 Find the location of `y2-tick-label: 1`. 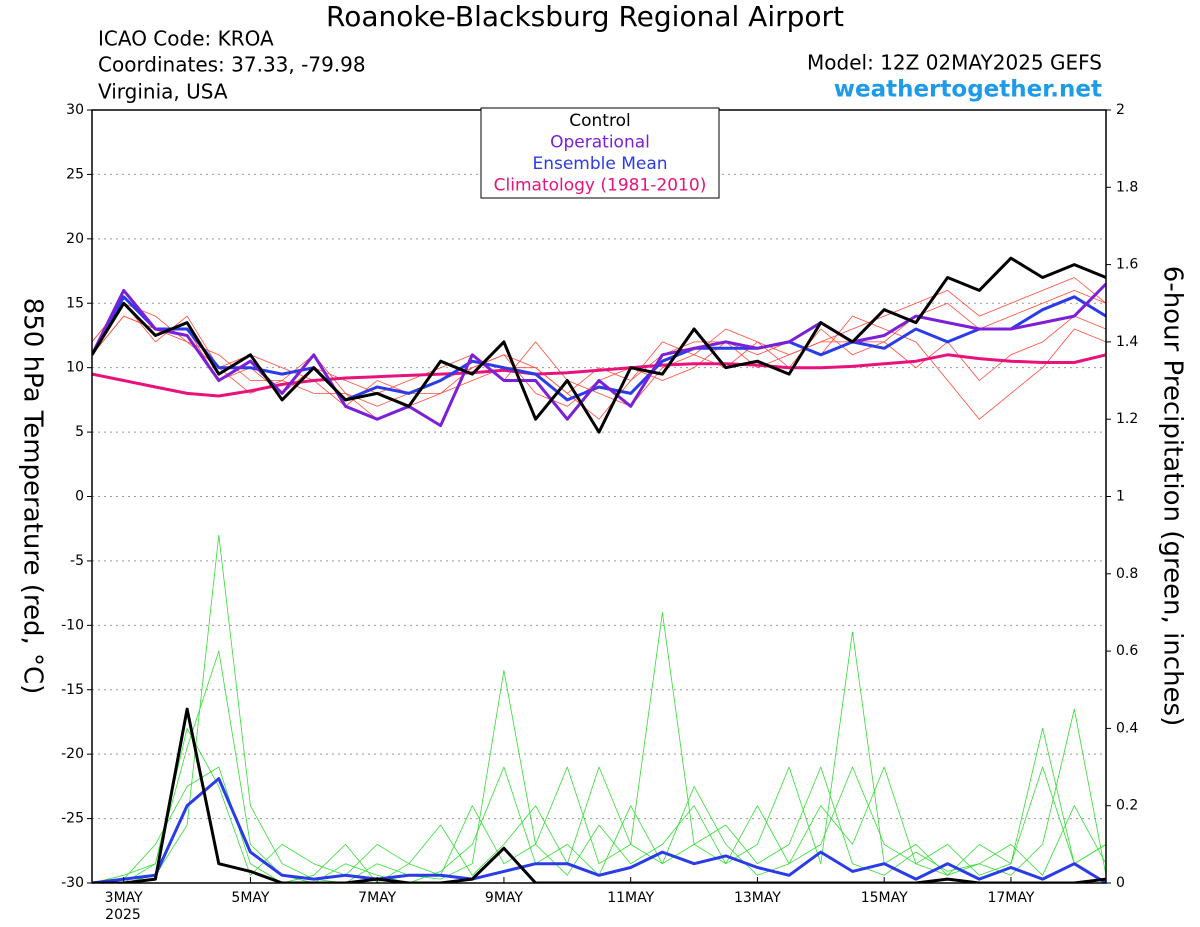

y2-tick-label: 1 is located at coordinates (1120, 497).